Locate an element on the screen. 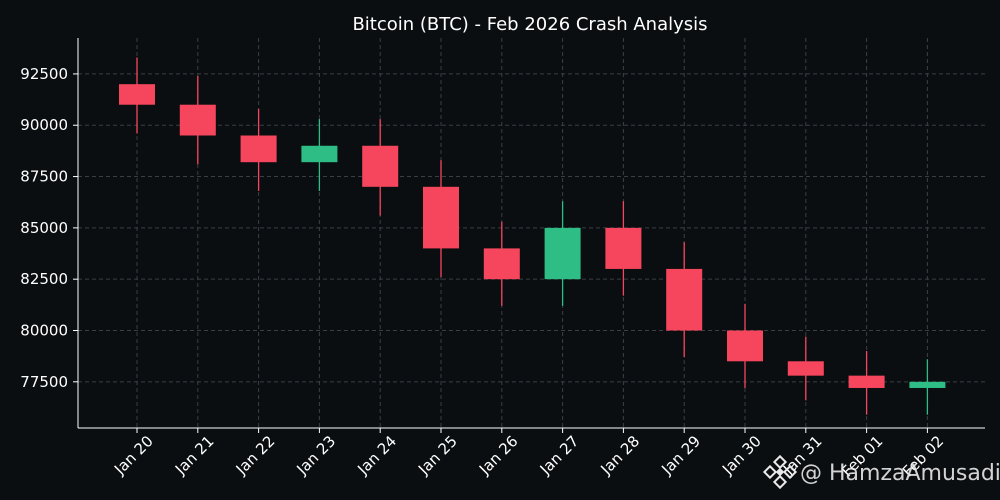 The height and width of the screenshot is (500, 1000). x-tick-label: Jan 22 is located at coordinates (255, 455).